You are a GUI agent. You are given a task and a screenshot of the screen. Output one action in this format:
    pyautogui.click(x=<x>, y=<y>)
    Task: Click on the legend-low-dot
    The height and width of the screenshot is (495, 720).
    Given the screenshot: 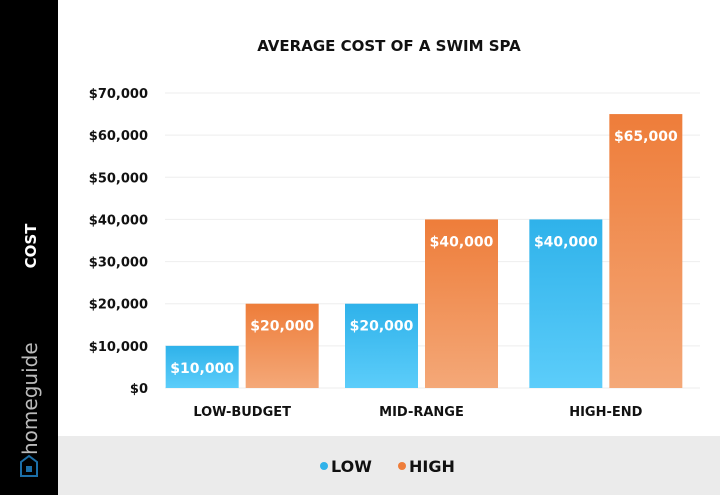 What is the action you would take?
    pyautogui.click(x=324, y=466)
    